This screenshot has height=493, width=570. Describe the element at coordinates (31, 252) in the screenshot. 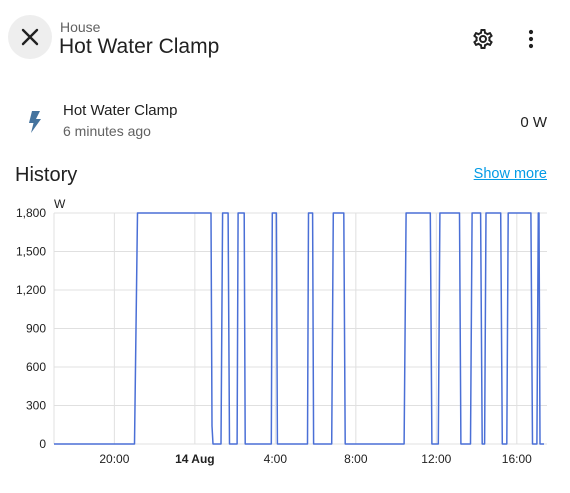

I see `y-tick-label: 1,500` at that location.